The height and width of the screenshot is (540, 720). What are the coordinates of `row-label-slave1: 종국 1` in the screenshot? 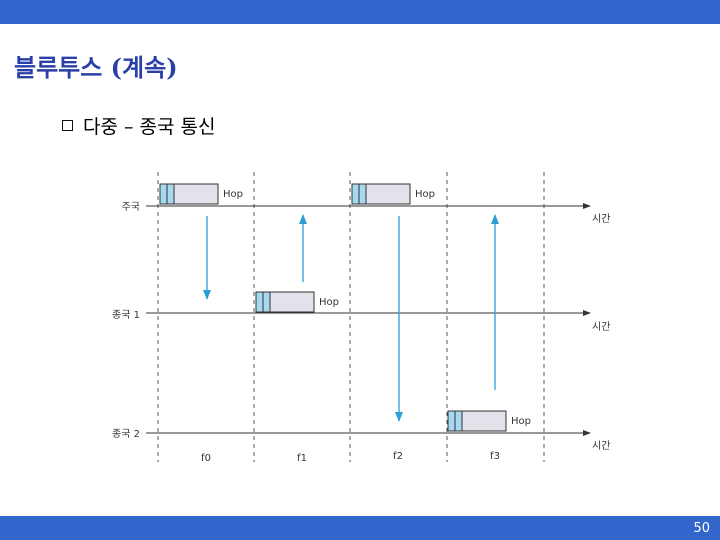 It's located at (126, 315).